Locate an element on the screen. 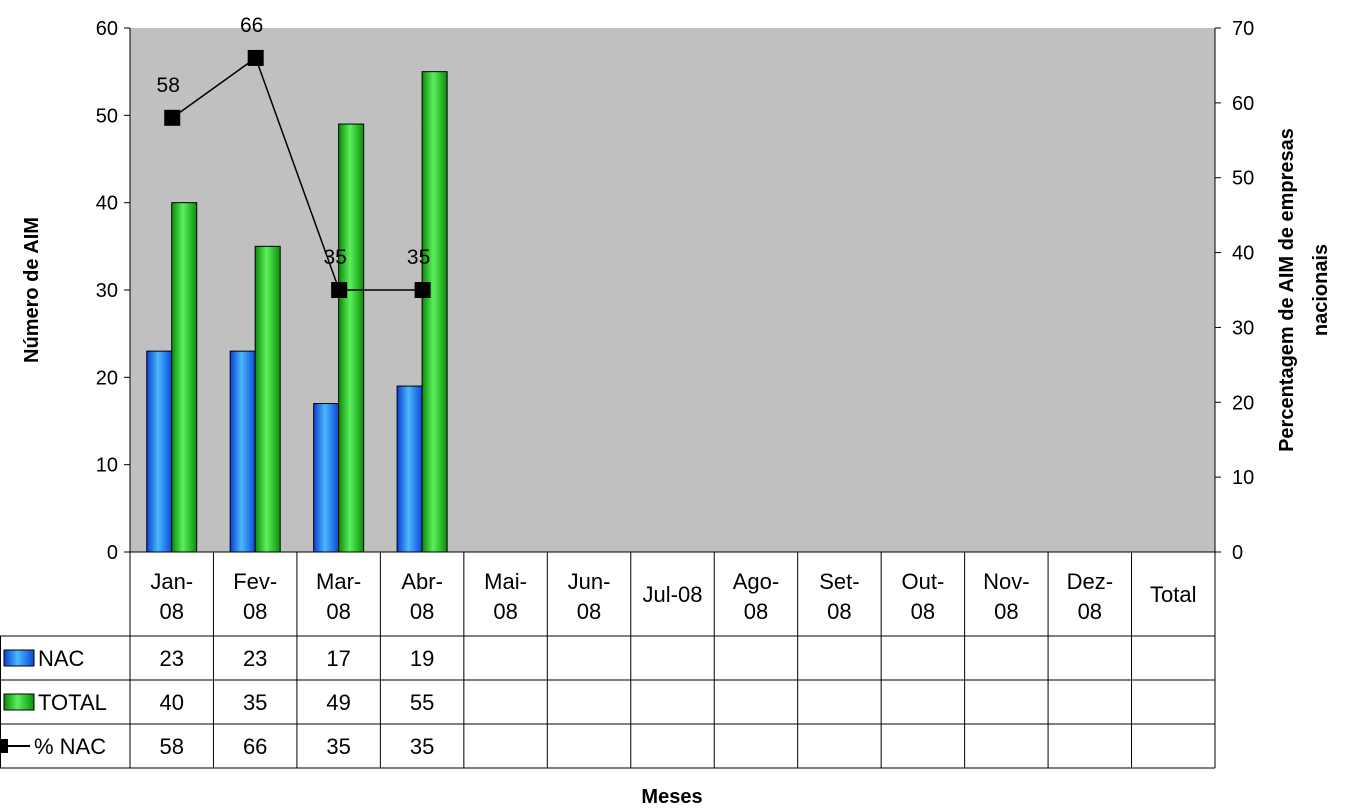 This screenshot has height=808, width=1346. legend-key-nac is located at coordinates (19, 658).